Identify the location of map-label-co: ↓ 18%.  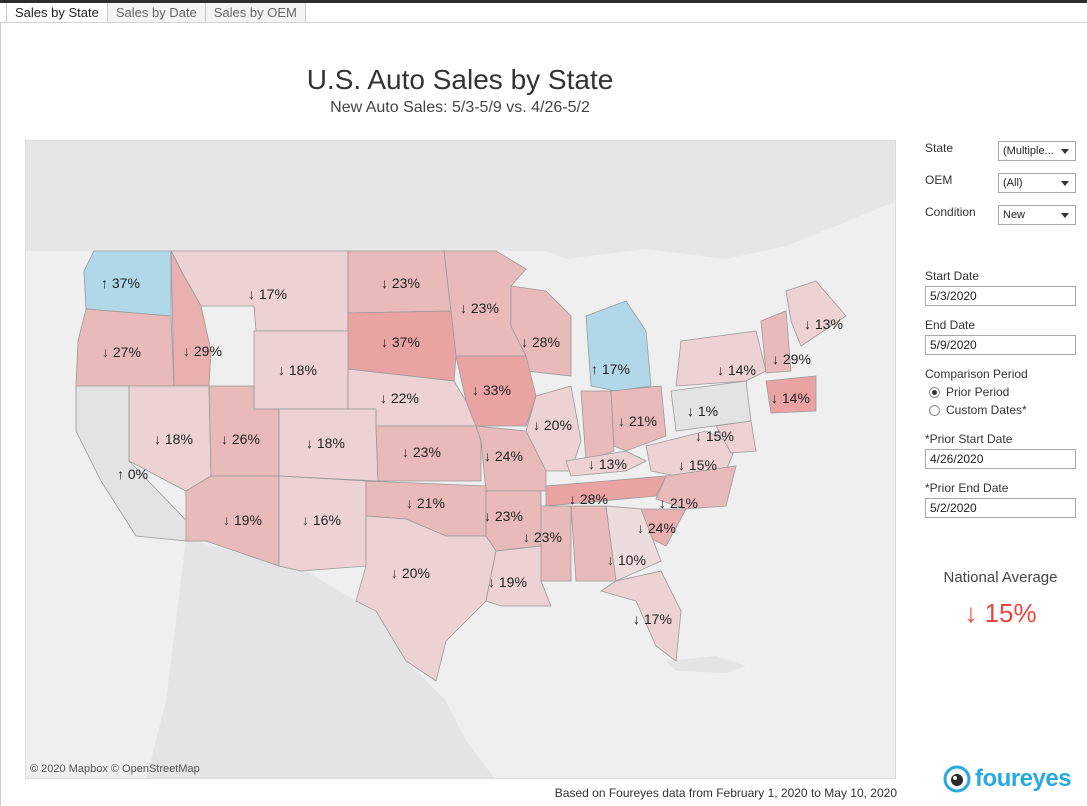
(325, 443).